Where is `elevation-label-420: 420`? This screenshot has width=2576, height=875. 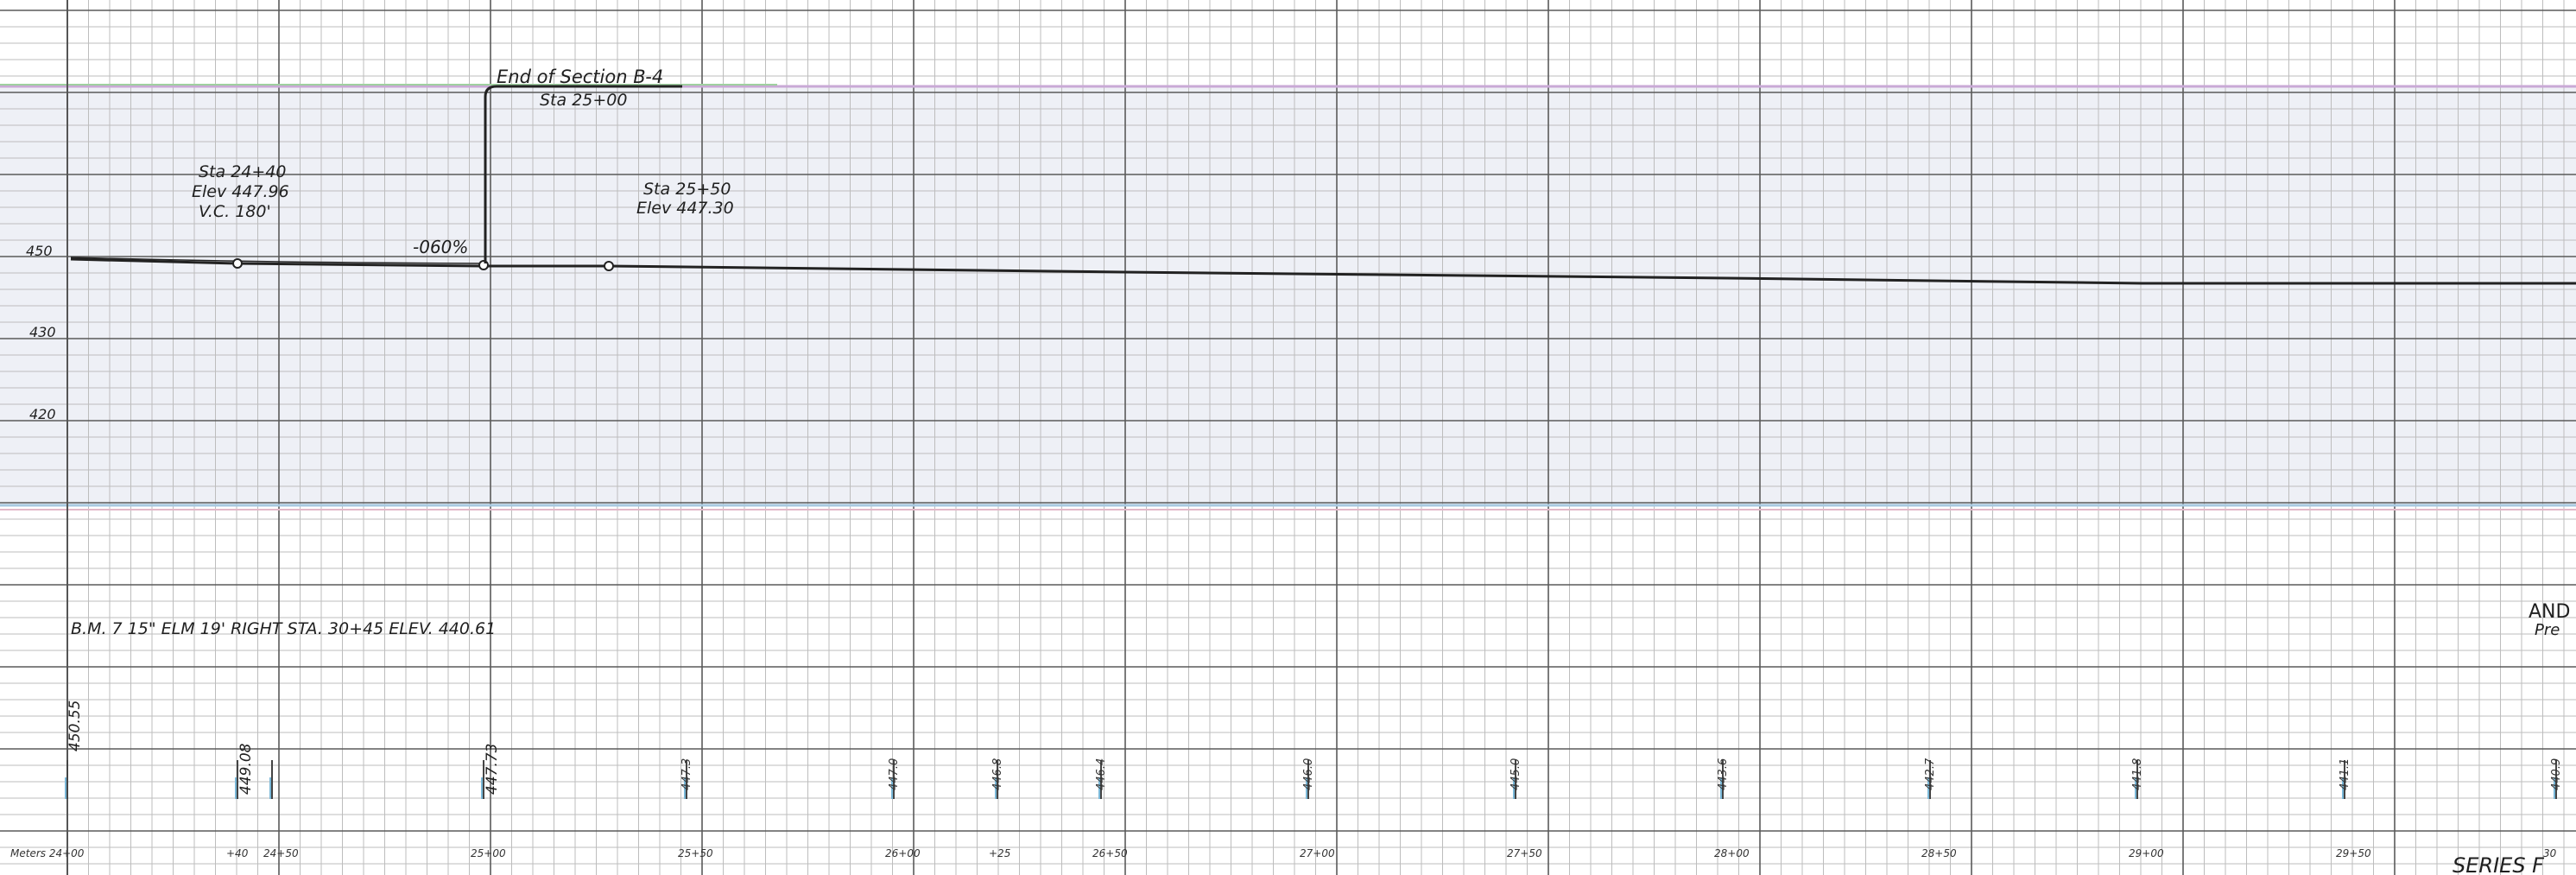
elevation-label-420: 420 is located at coordinates (42, 414).